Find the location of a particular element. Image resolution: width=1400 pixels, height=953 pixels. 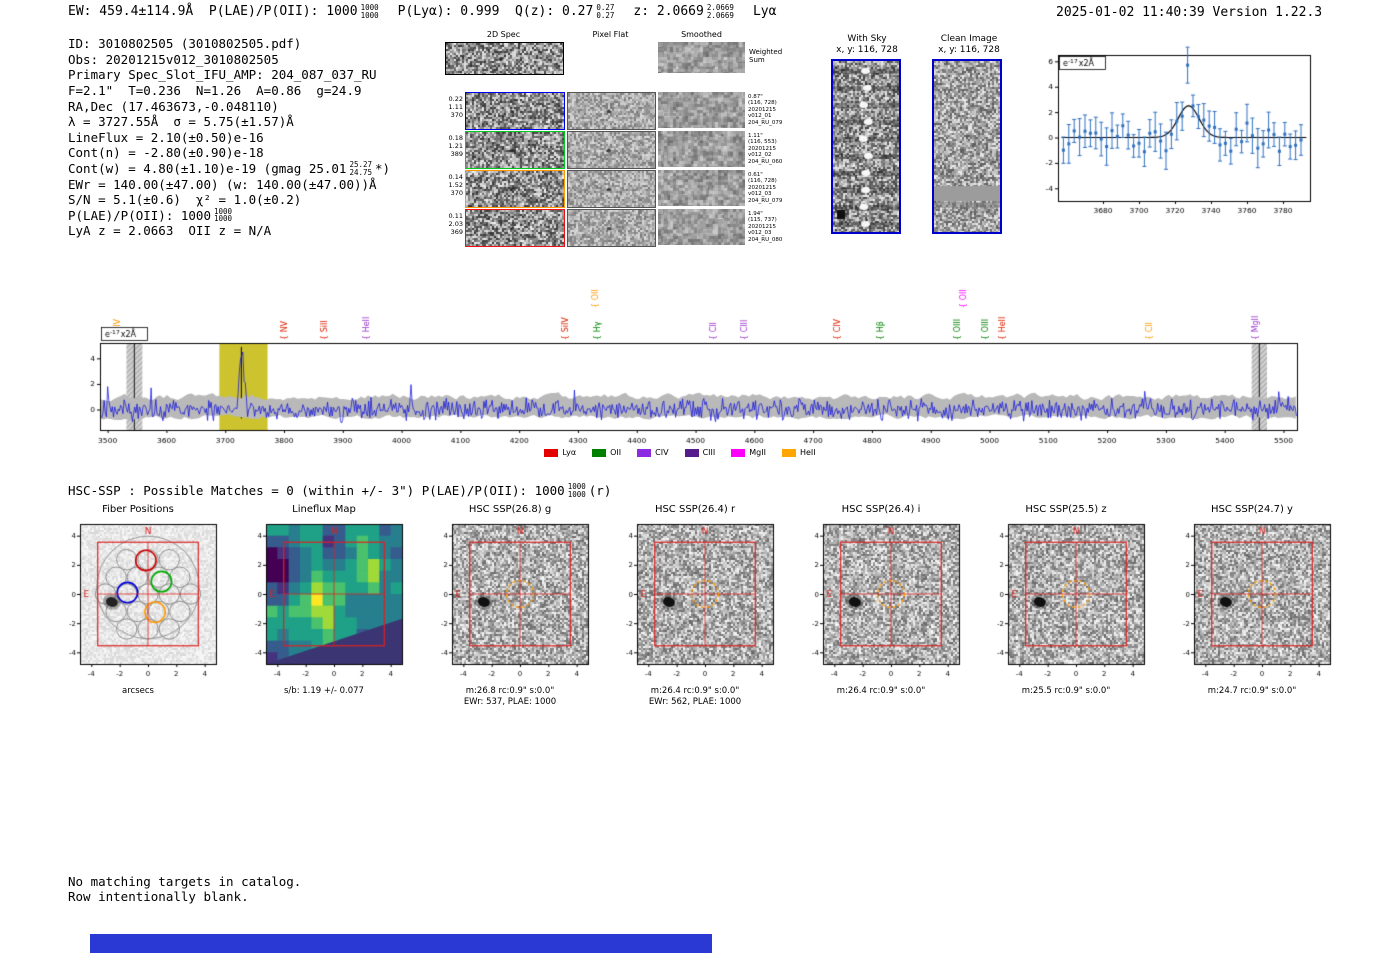

legend-item-oii: OII is located at coordinates (606, 452).